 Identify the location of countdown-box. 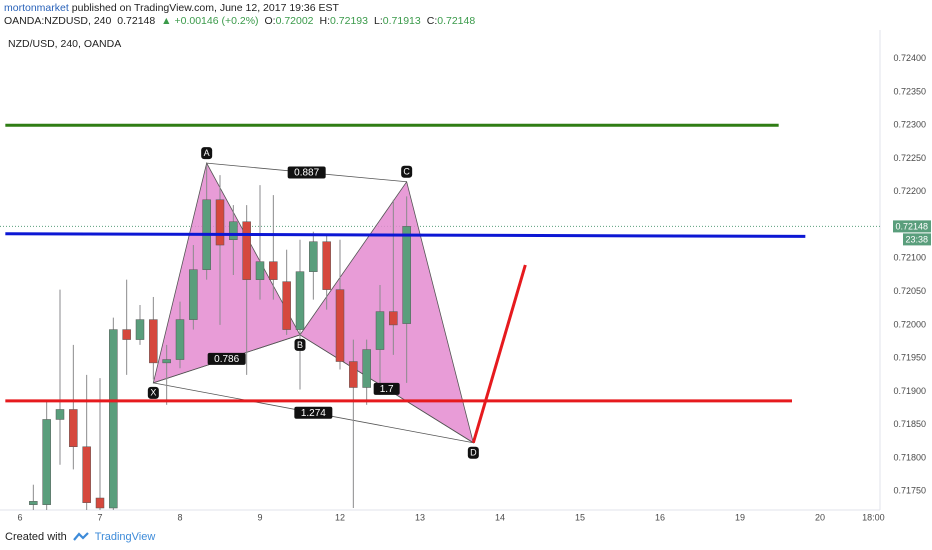
(917, 239).